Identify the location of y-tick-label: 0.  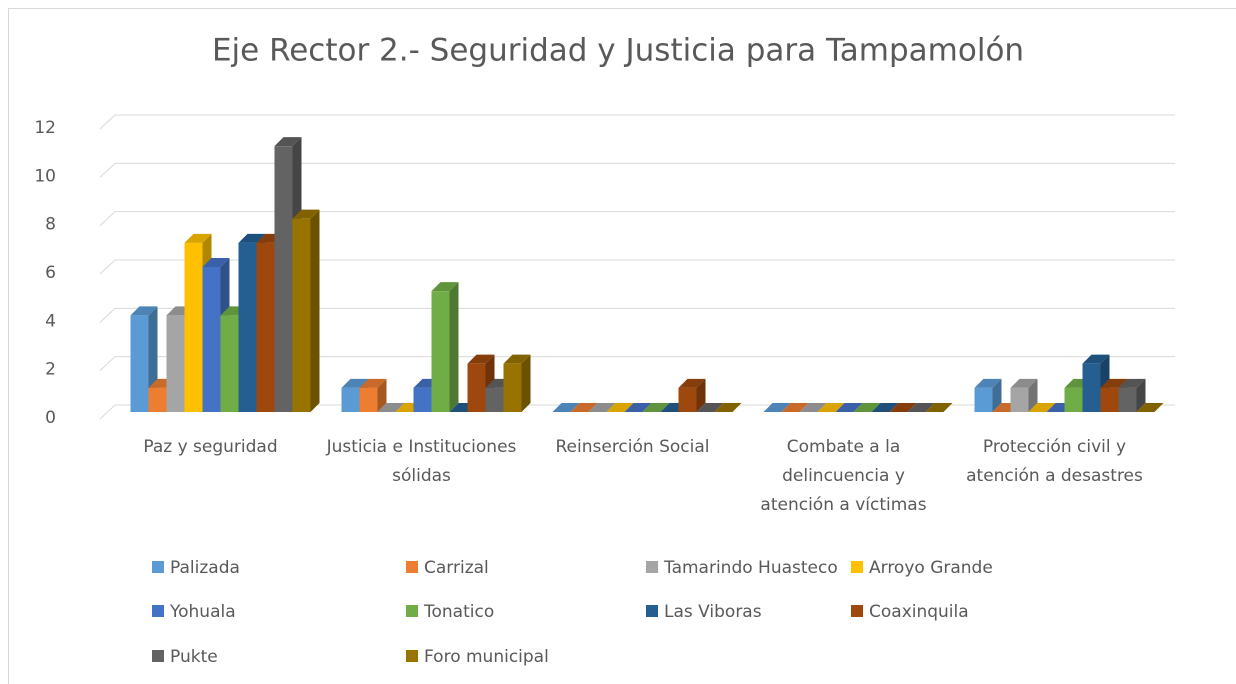
(50, 418).